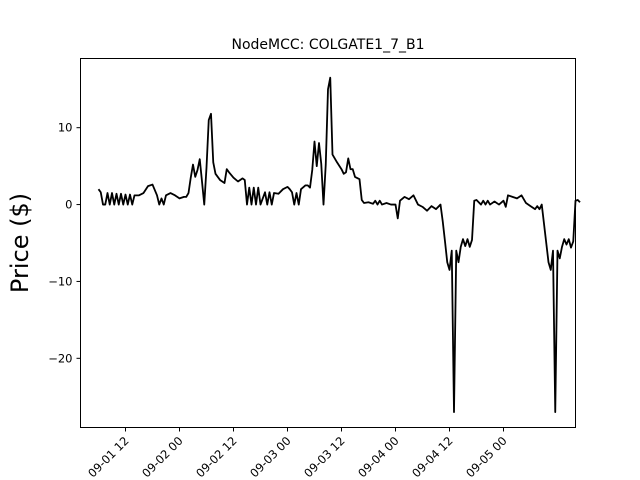 The image size is (640, 480). Describe the element at coordinates (65, 128) in the screenshot. I see `y-tick-label: 10` at that location.